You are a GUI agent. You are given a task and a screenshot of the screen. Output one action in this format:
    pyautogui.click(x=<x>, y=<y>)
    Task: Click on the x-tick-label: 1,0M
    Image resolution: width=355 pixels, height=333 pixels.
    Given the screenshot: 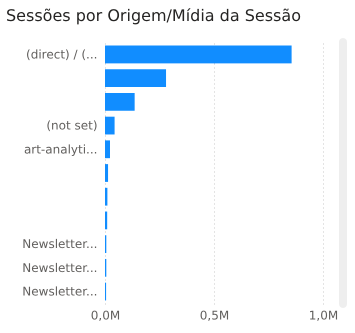 What is the action you would take?
    pyautogui.click(x=323, y=315)
    